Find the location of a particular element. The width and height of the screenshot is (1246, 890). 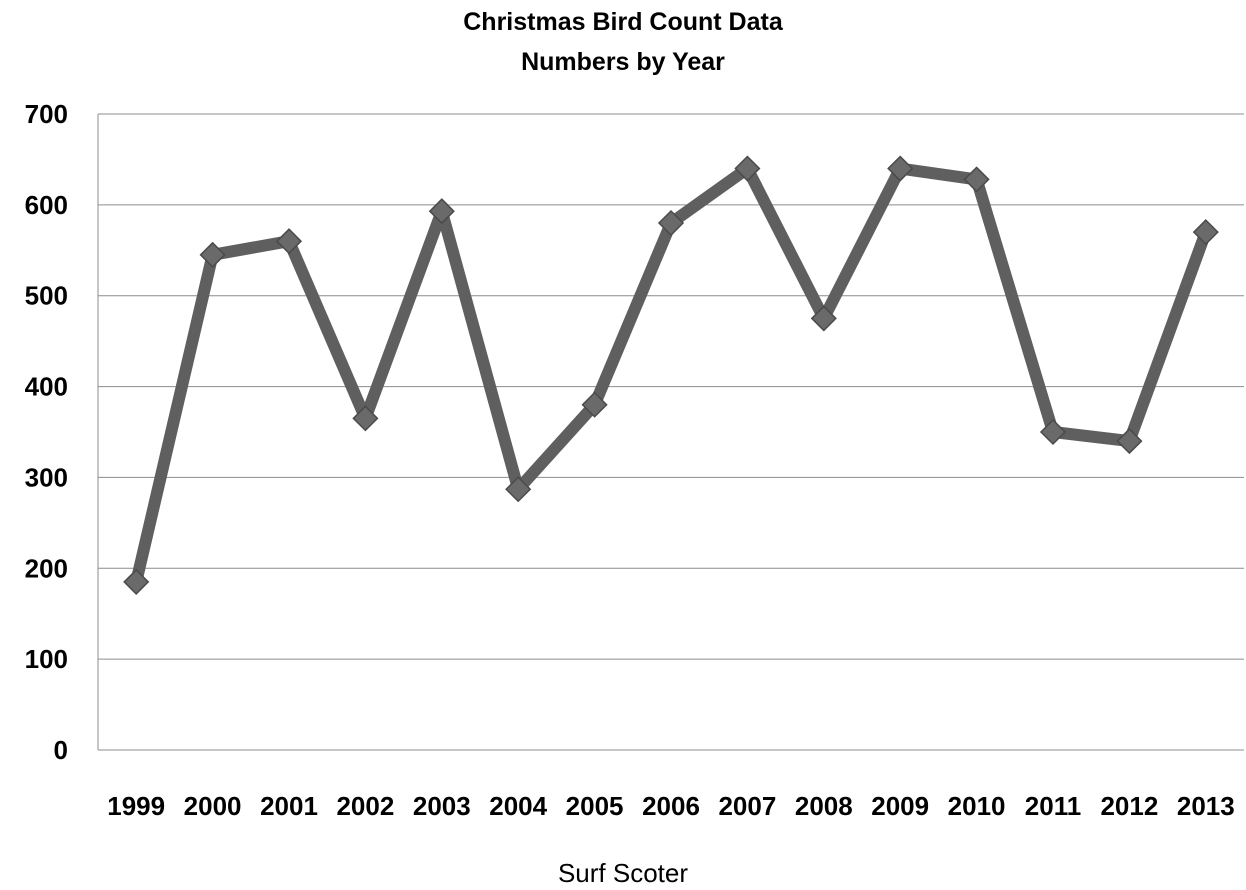

x-axis-label: Surf Scoter is located at coordinates (623, 873).